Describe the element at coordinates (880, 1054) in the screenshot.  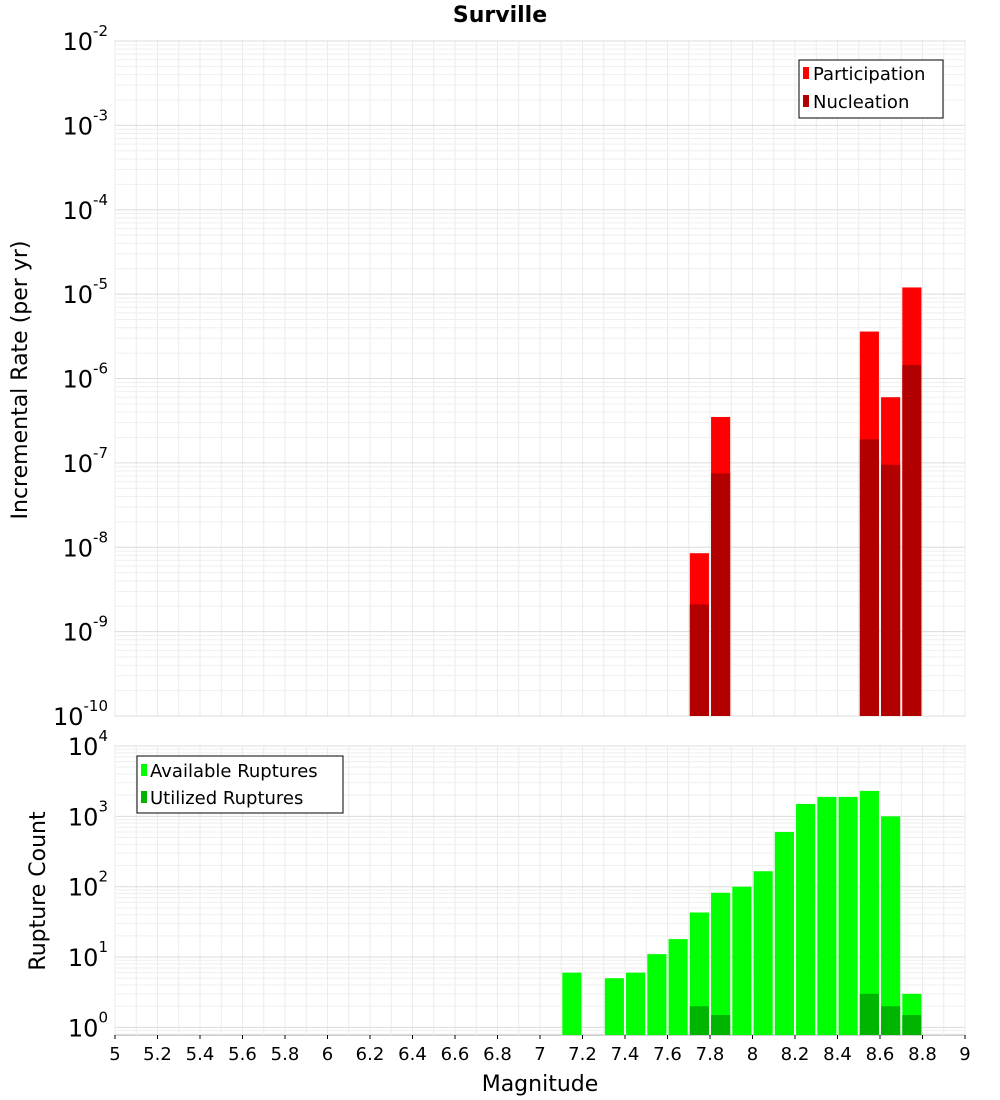
I see `x-tick-label: 8.6` at that location.